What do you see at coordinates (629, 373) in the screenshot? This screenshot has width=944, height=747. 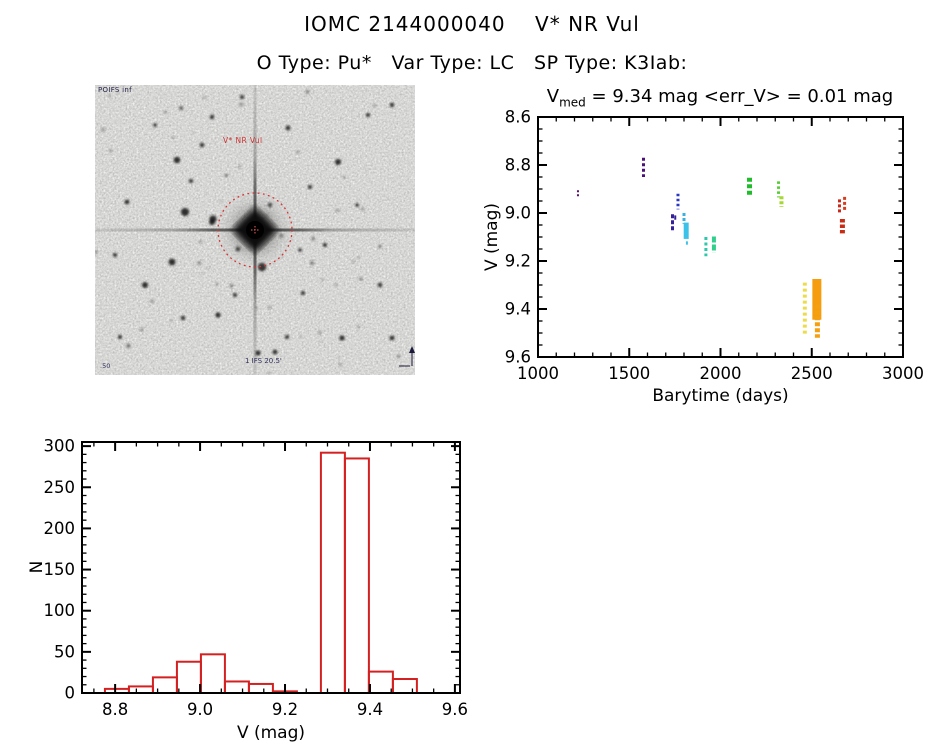 I see `svg-text: 1500` at bounding box center [629, 373].